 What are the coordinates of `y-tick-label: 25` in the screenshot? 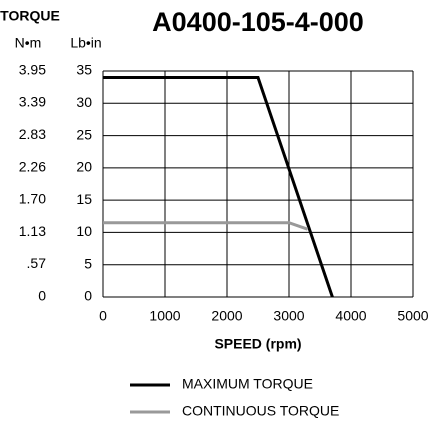 It's located at (84, 134).